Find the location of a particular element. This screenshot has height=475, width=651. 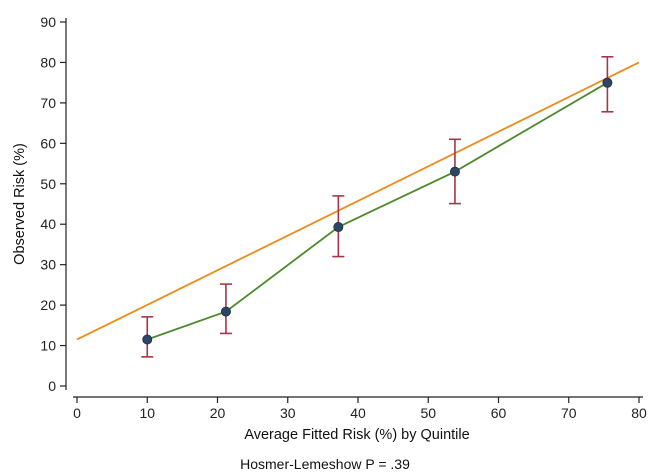

y-tick-label: 40 is located at coordinates (48, 224).